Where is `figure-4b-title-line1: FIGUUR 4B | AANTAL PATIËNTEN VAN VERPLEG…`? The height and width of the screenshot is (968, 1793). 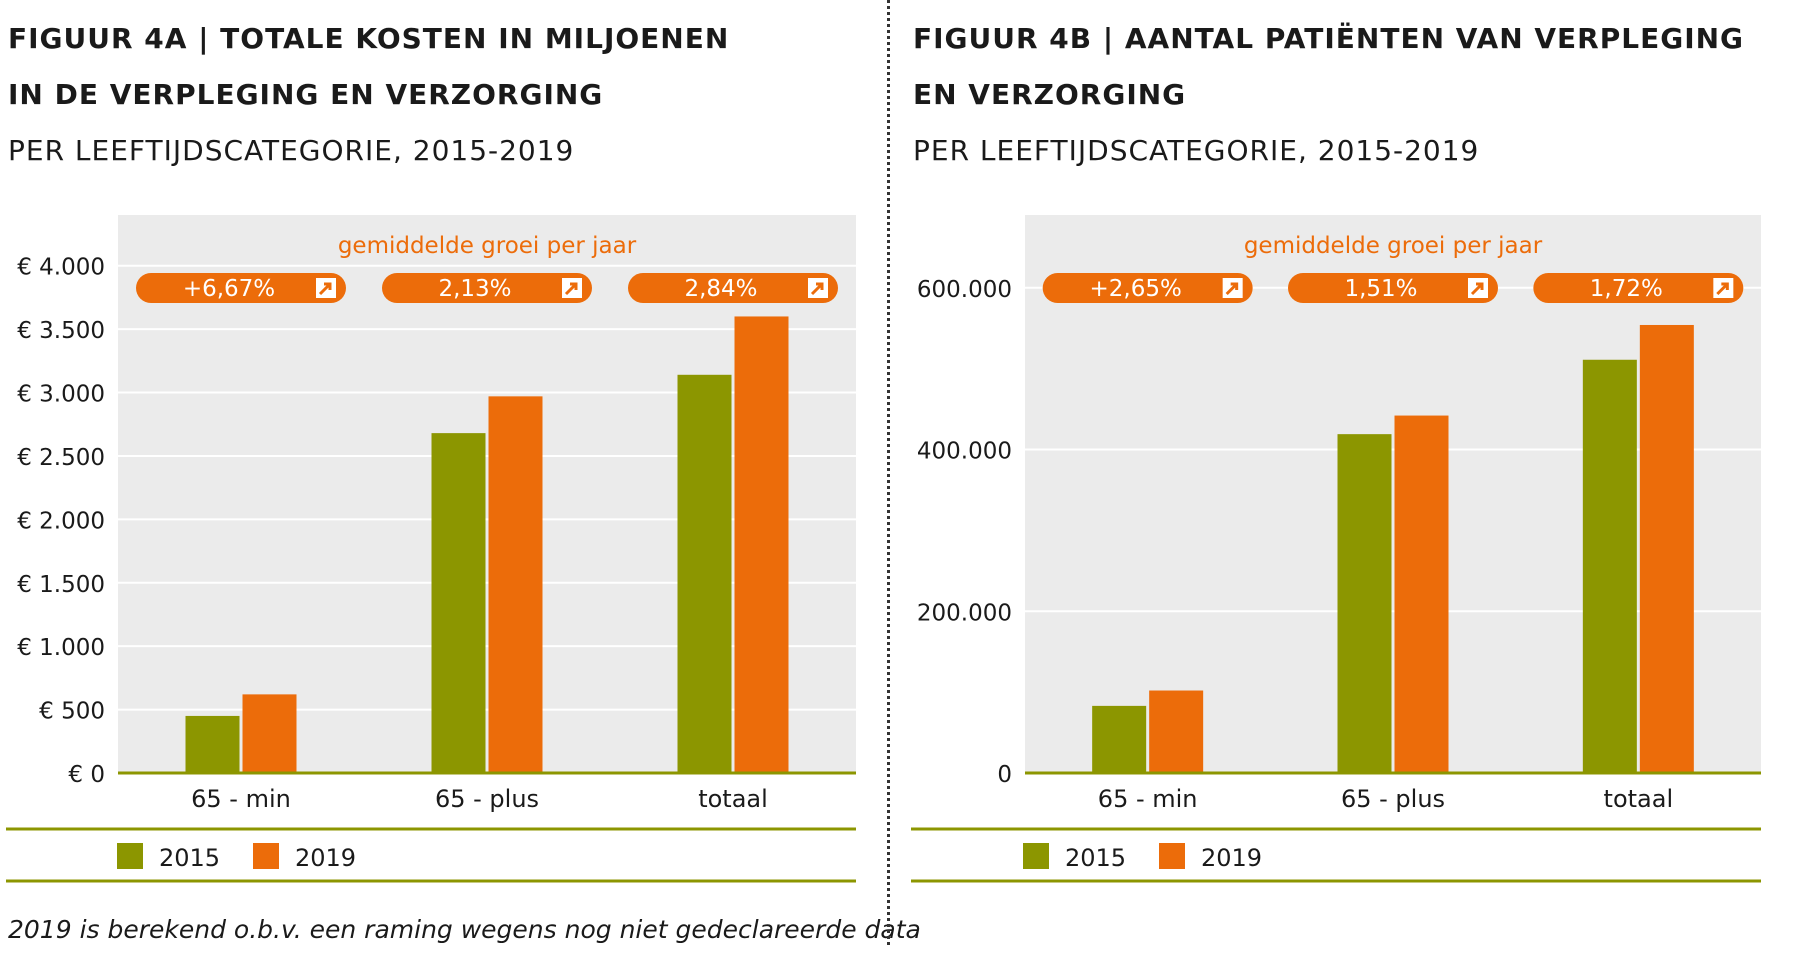 figure-4b-title-line1: FIGUUR 4B | AANTAL PATIËNTEN VAN VERPLEG… is located at coordinates (1329, 38).